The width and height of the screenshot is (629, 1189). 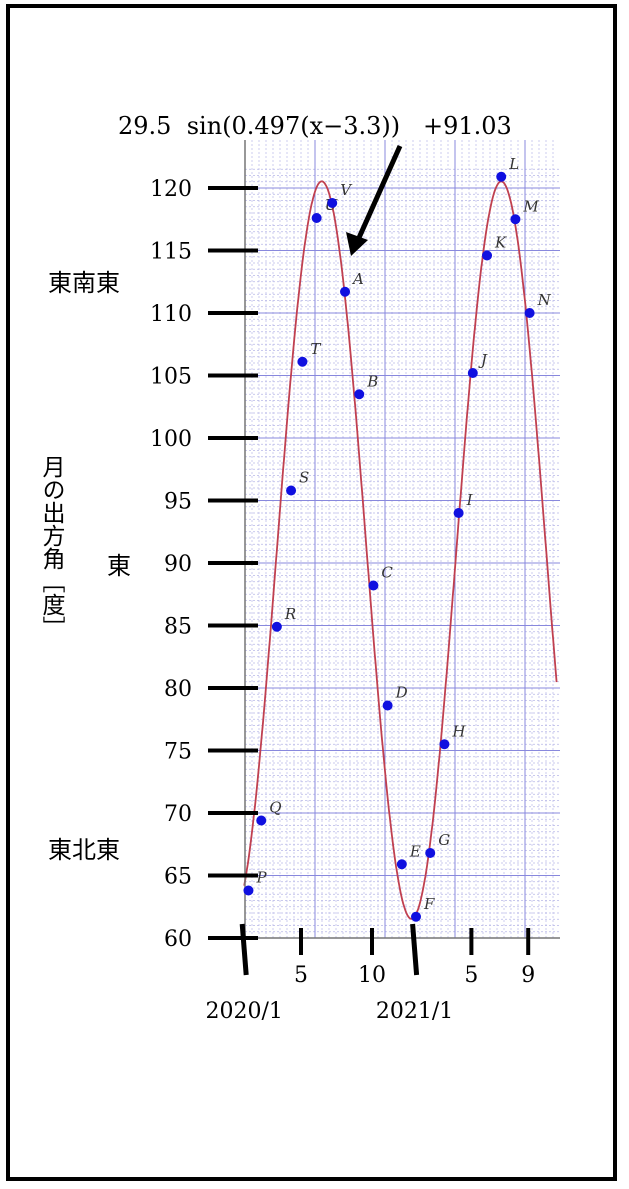 I want to click on y-tick-label: 105, so click(x=171, y=377).